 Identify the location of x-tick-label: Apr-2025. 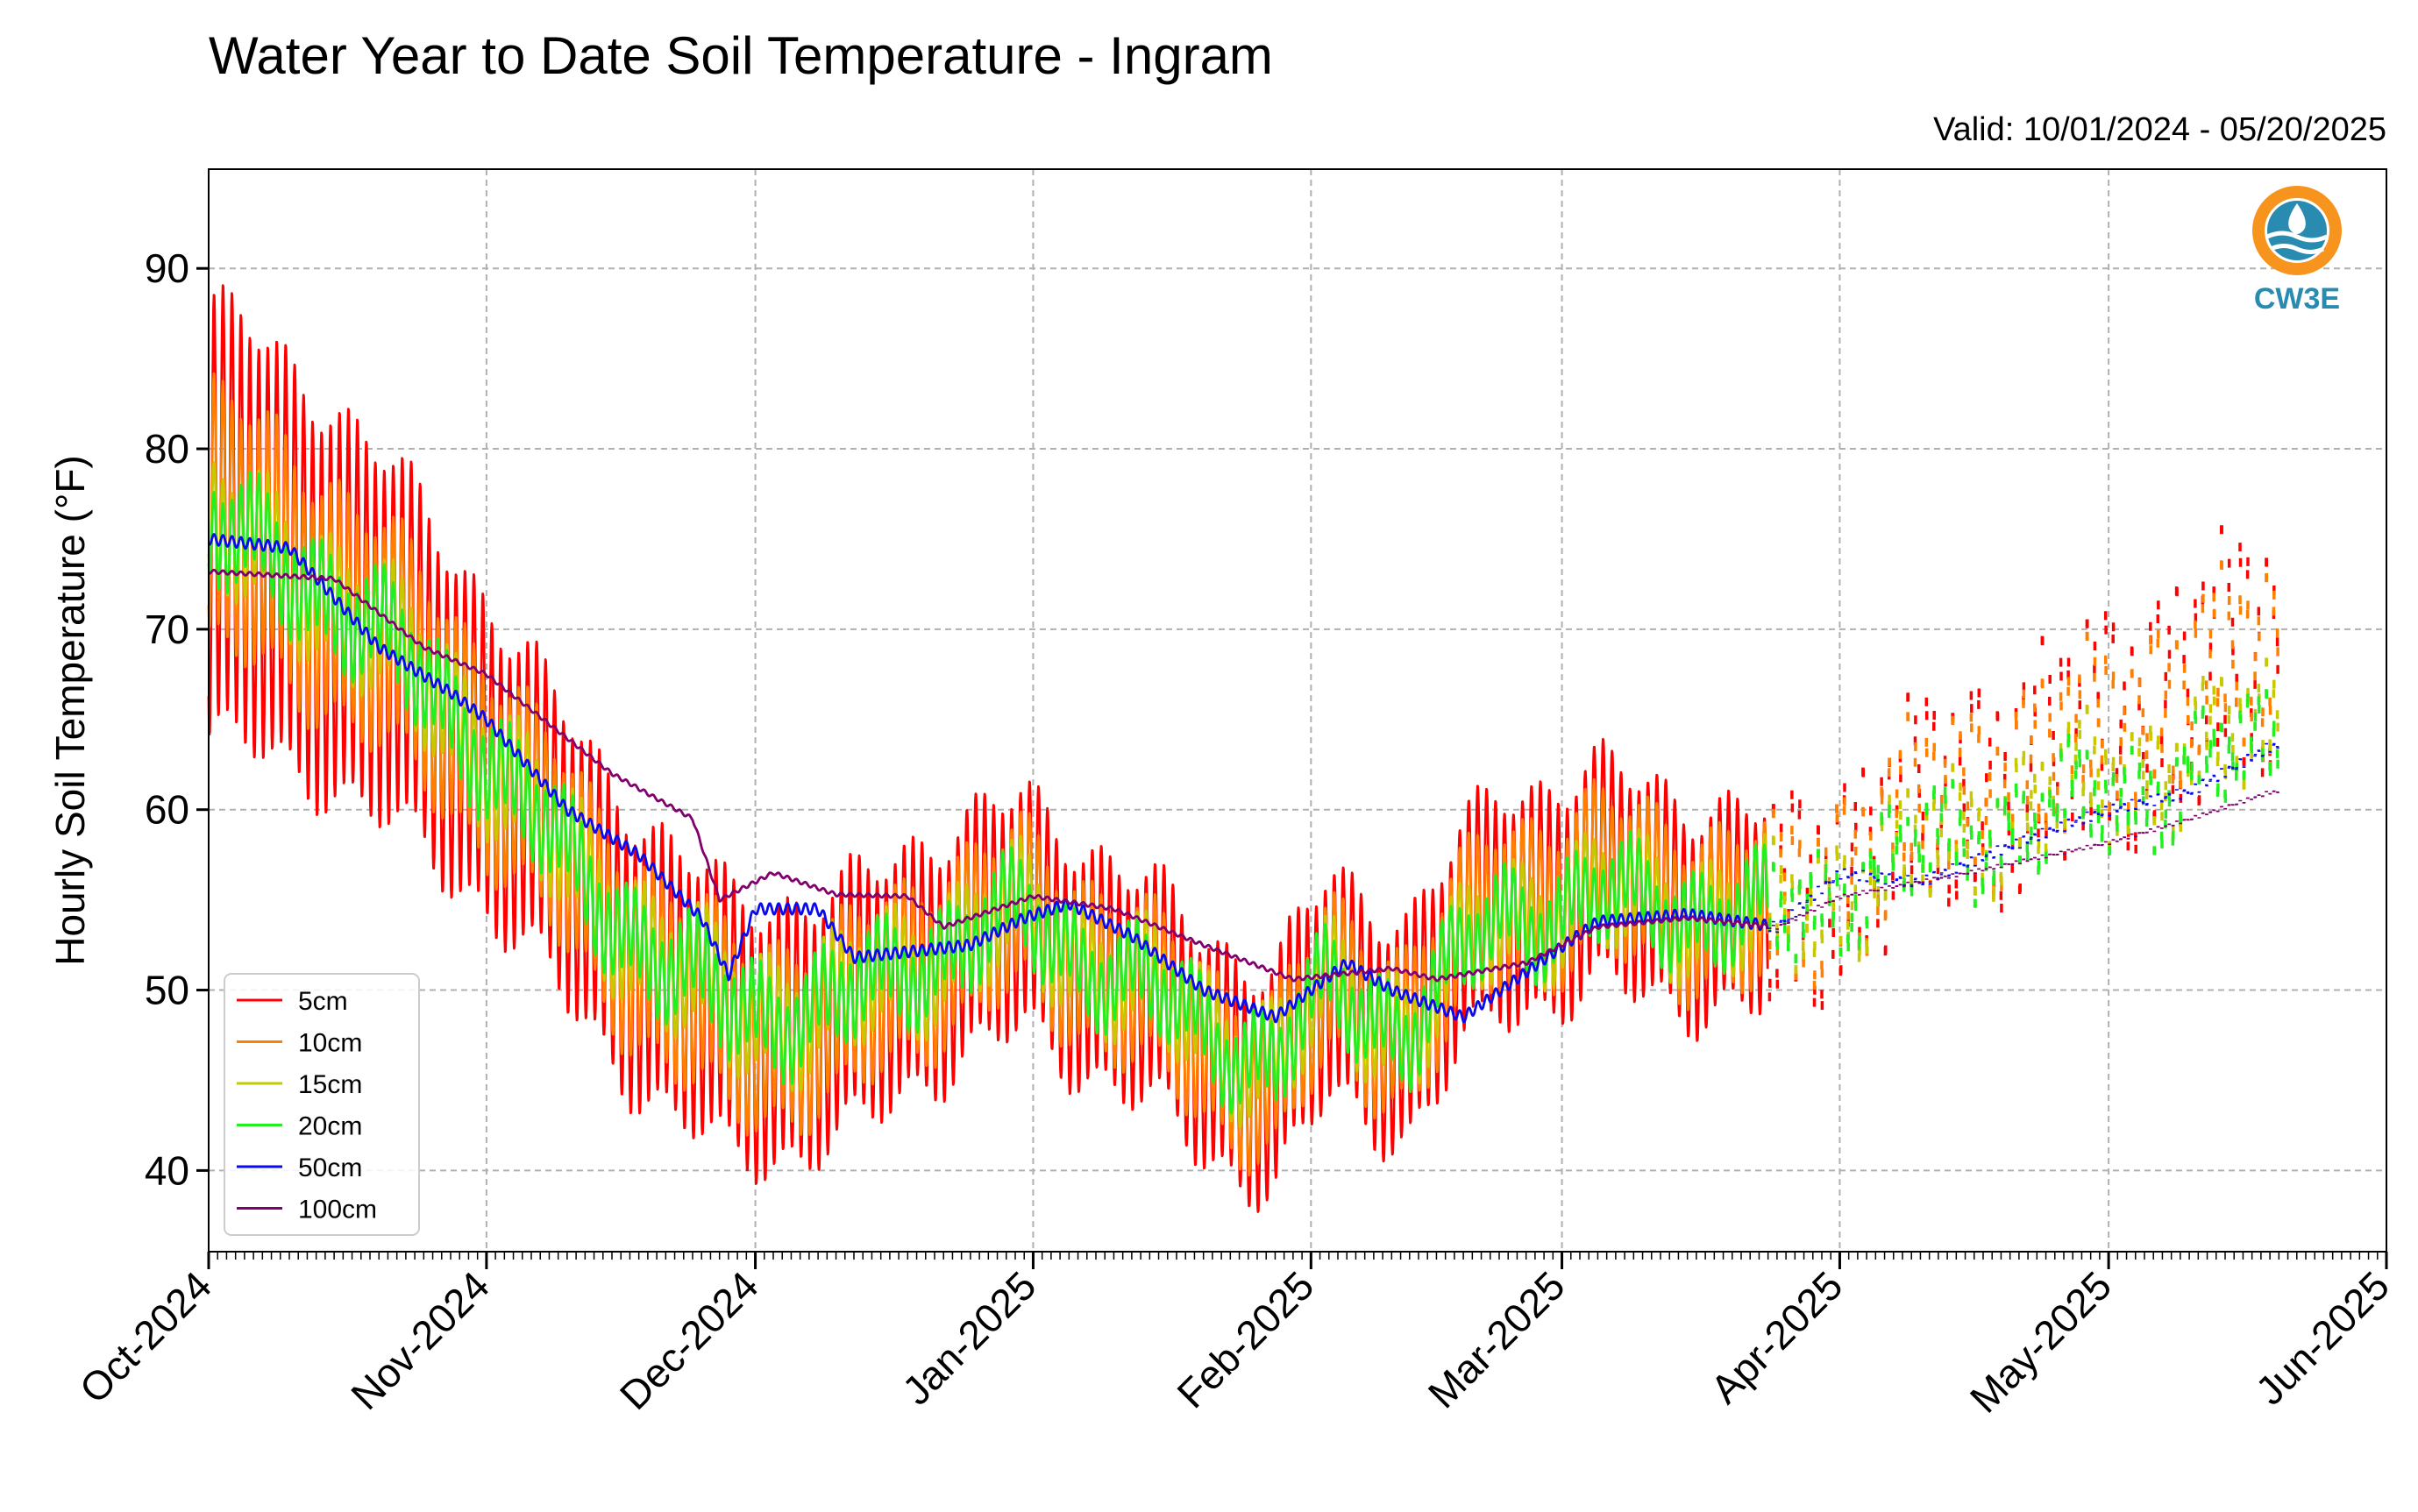
(1777, 1337).